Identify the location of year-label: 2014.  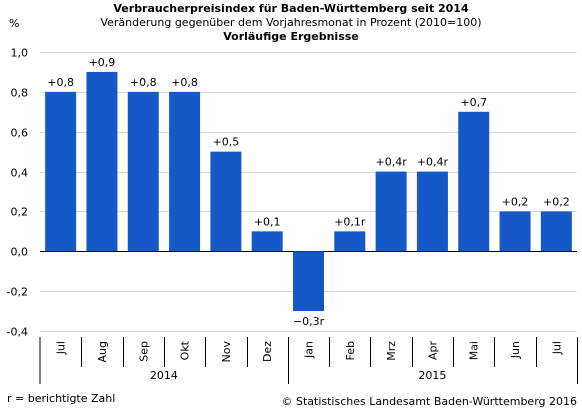
(164, 375).